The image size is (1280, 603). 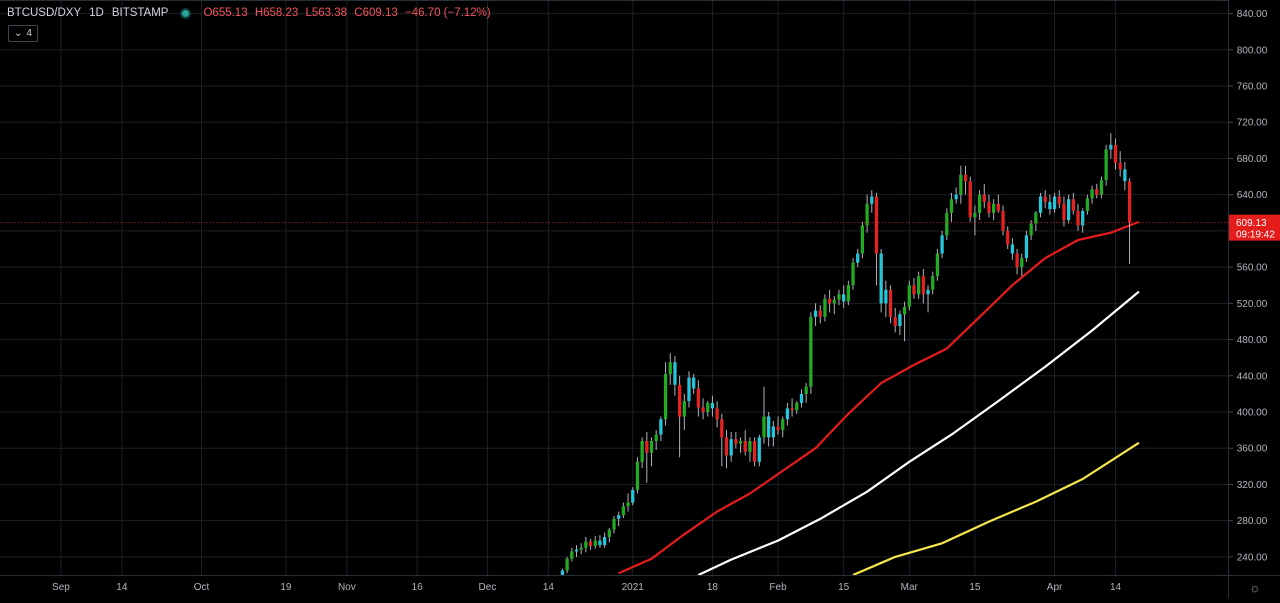 What do you see at coordinates (996, 509) in the screenshot?
I see `moving-average-line-yellow` at bounding box center [996, 509].